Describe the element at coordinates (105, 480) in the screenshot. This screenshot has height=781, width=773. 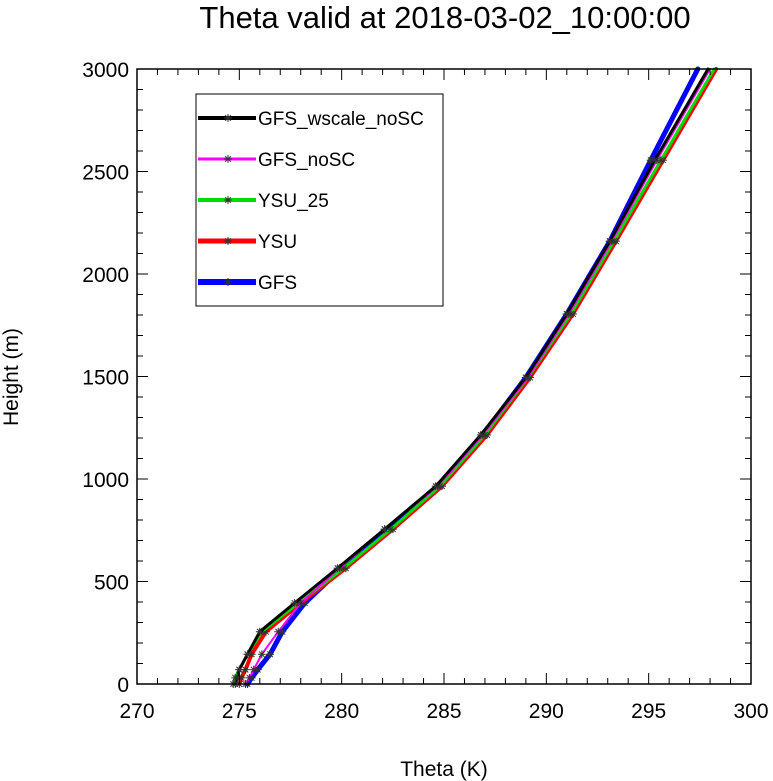
I see `y-tick-label: 1000` at that location.